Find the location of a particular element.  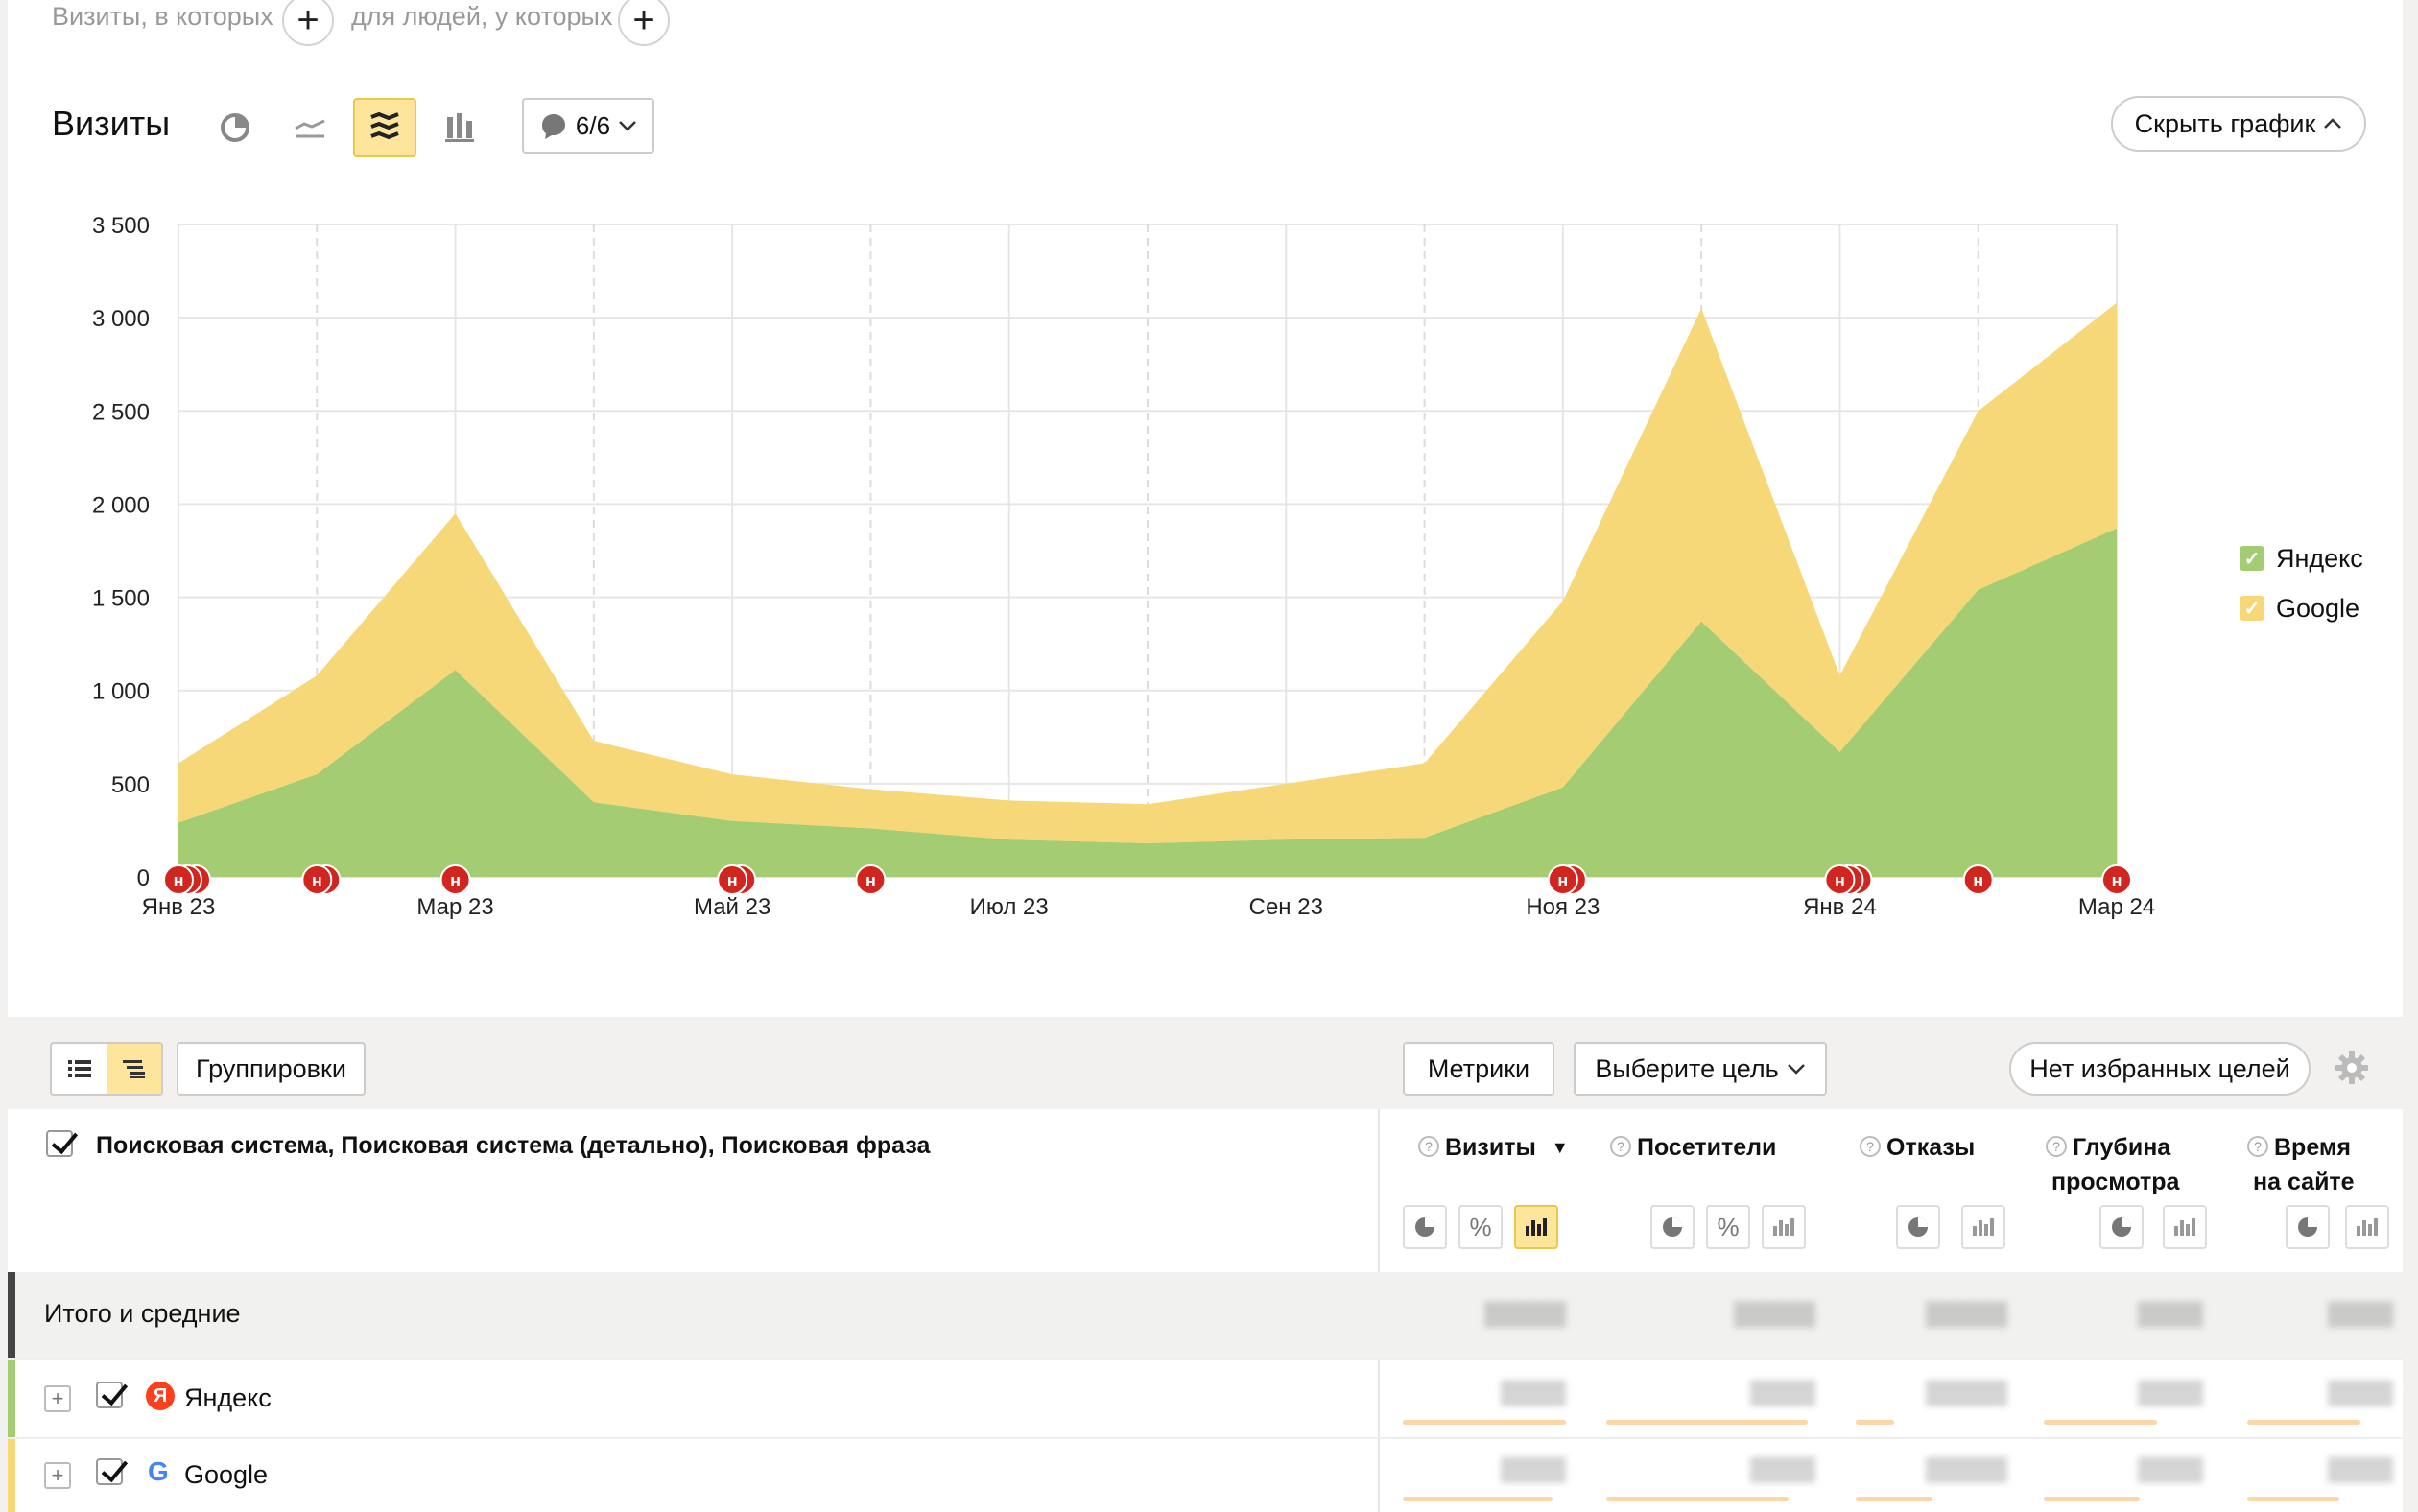

pie-view-time is located at coordinates (2308, 1227).